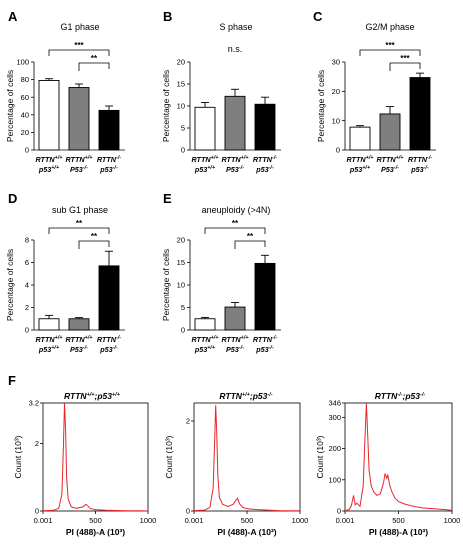 The height and width of the screenshot is (550, 463). What do you see at coordinates (12, 380) in the screenshot?
I see `panel-label-f: F` at bounding box center [12, 380].